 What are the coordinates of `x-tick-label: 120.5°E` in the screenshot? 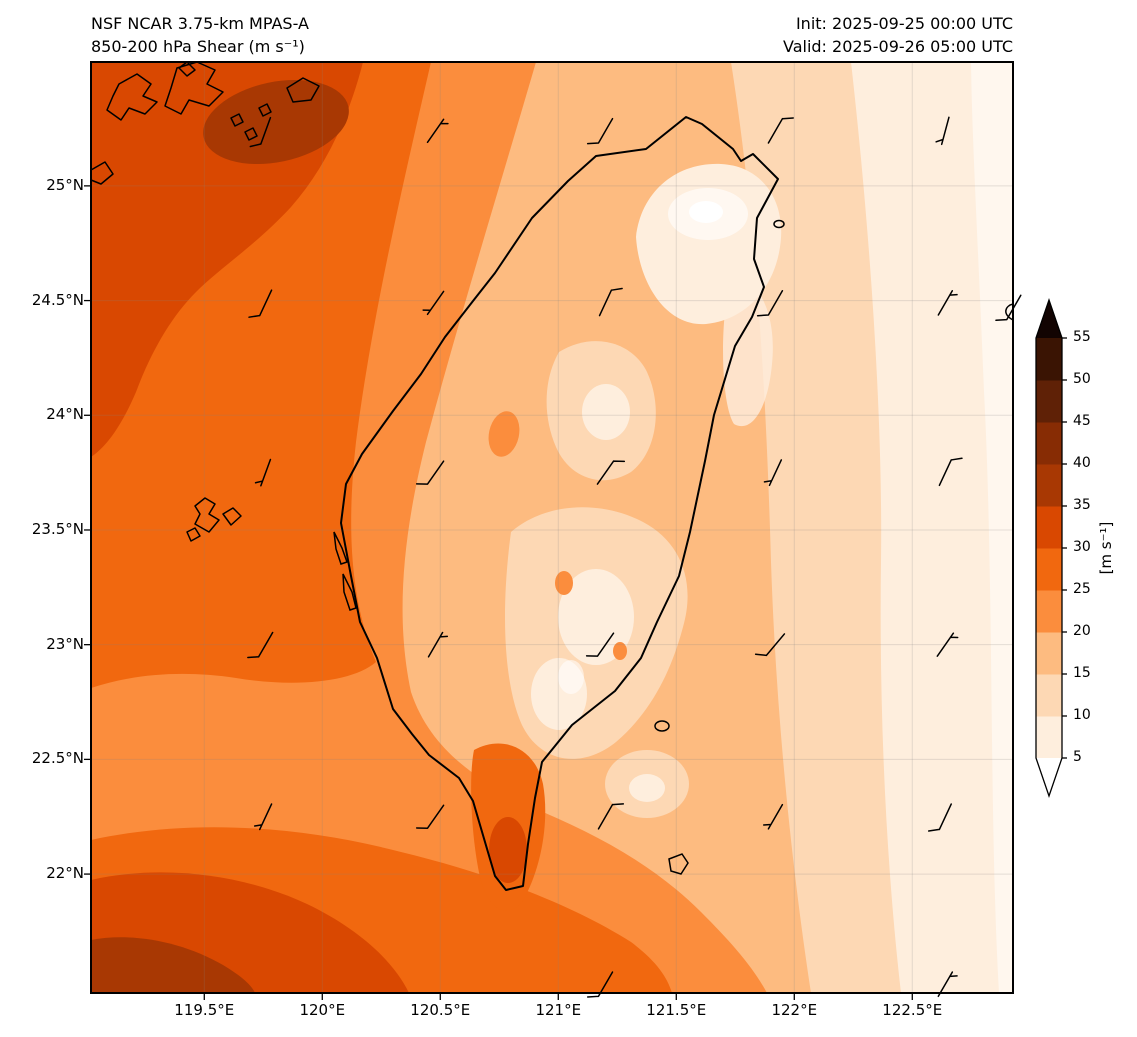 It's located at (440, 1010).